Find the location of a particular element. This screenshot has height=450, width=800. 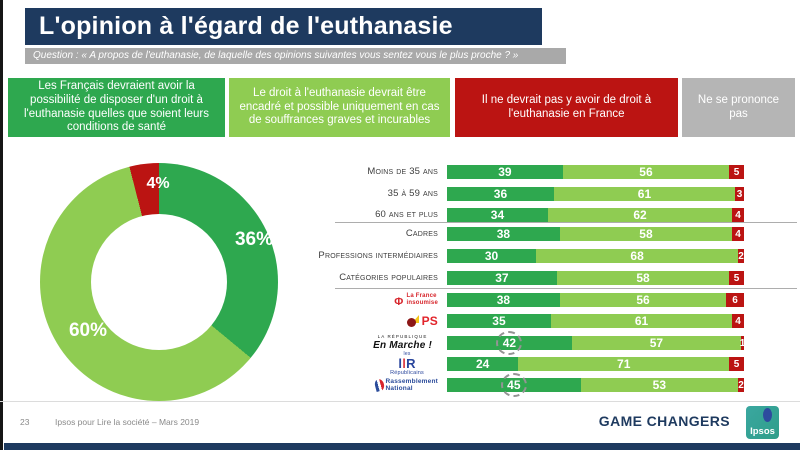

ps-logo-text: PS is located at coordinates (429, 321).